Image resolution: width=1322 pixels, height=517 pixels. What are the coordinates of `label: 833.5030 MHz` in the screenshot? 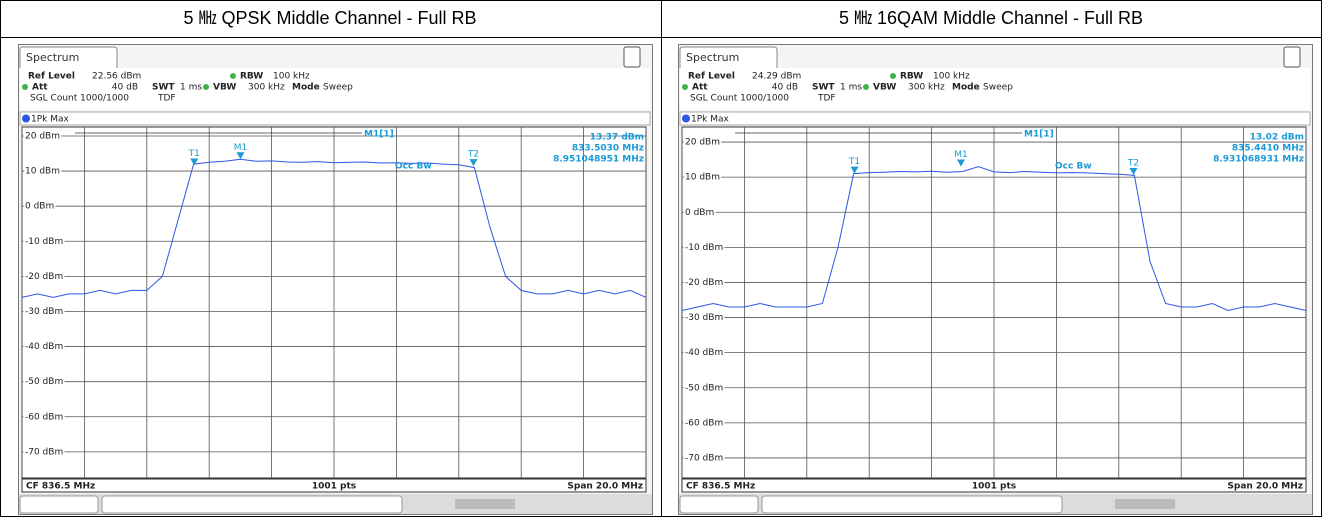 It's located at (608, 149).